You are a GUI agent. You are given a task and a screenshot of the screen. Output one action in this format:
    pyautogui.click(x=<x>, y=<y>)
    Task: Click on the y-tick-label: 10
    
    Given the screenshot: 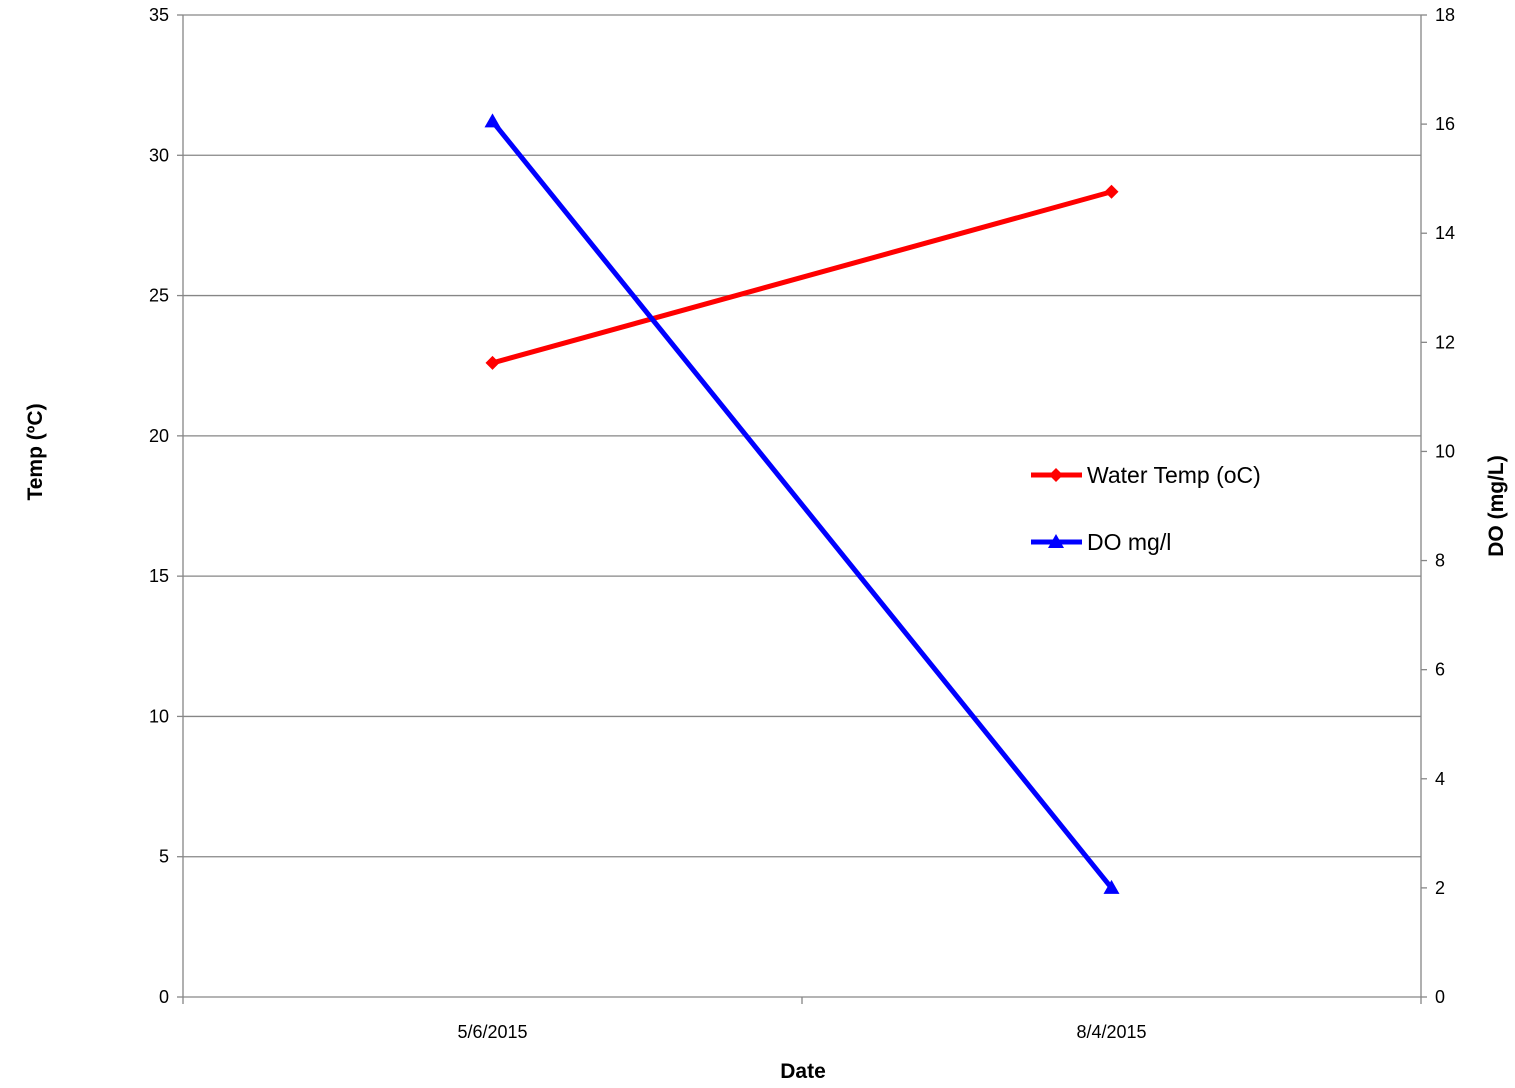 What is the action you would take?
    pyautogui.click(x=159, y=716)
    